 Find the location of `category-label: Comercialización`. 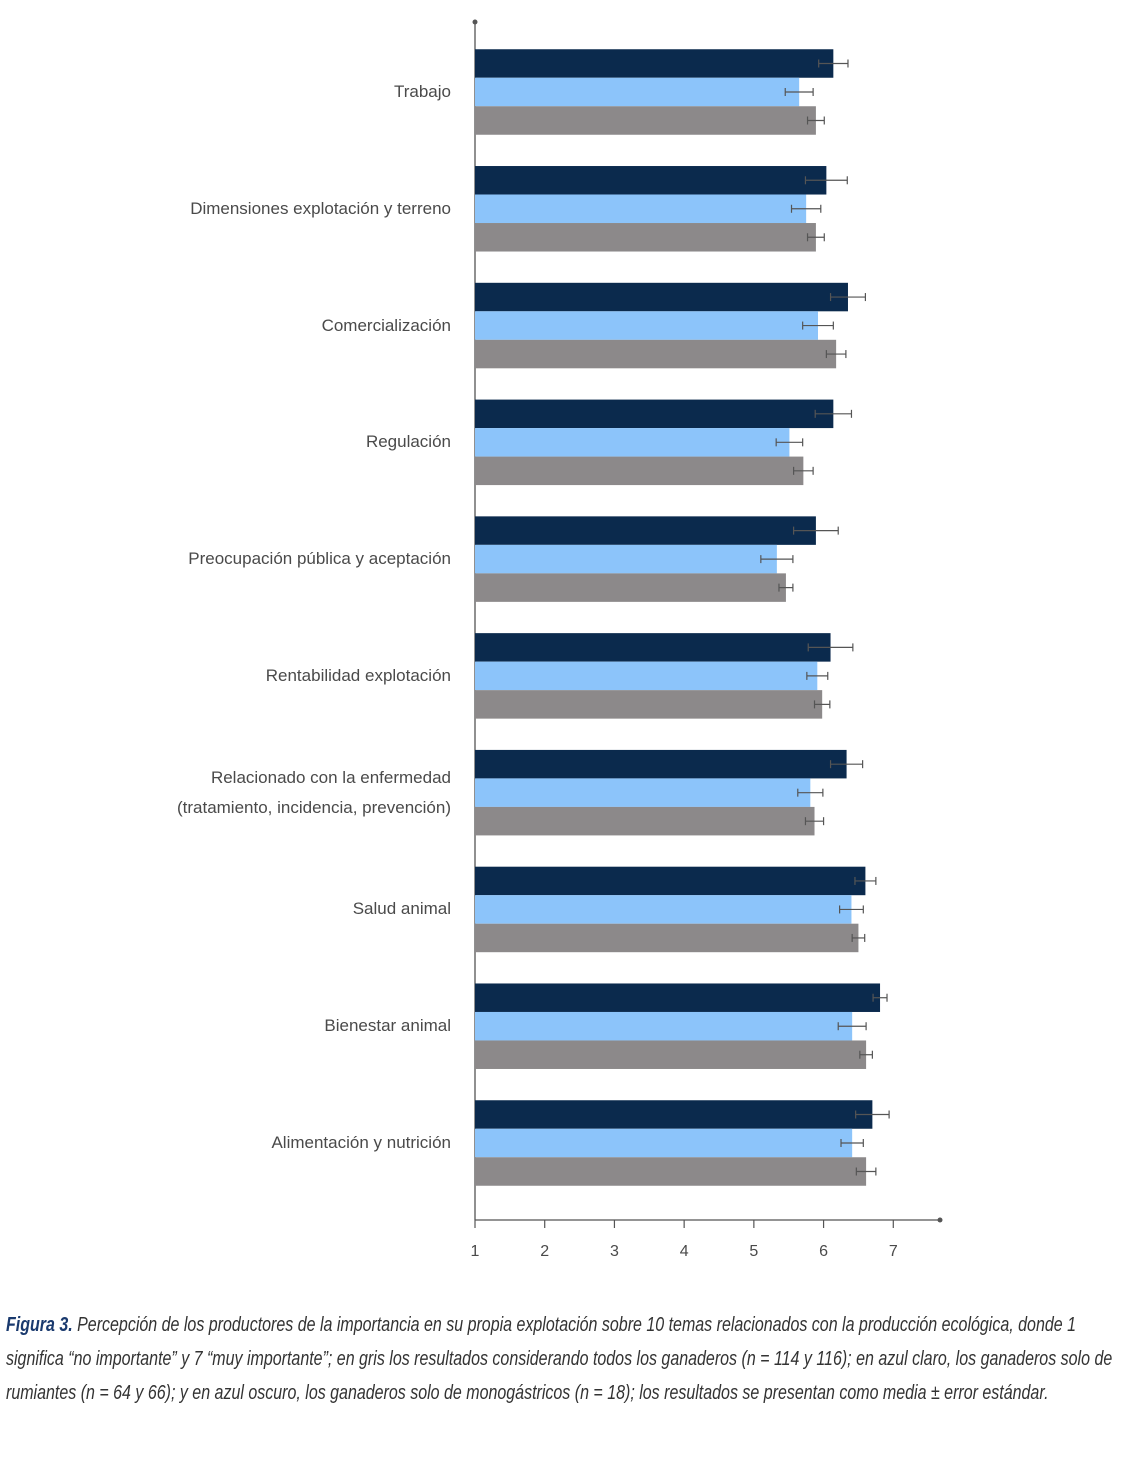

category-label: Comercialización is located at coordinates (386, 325).